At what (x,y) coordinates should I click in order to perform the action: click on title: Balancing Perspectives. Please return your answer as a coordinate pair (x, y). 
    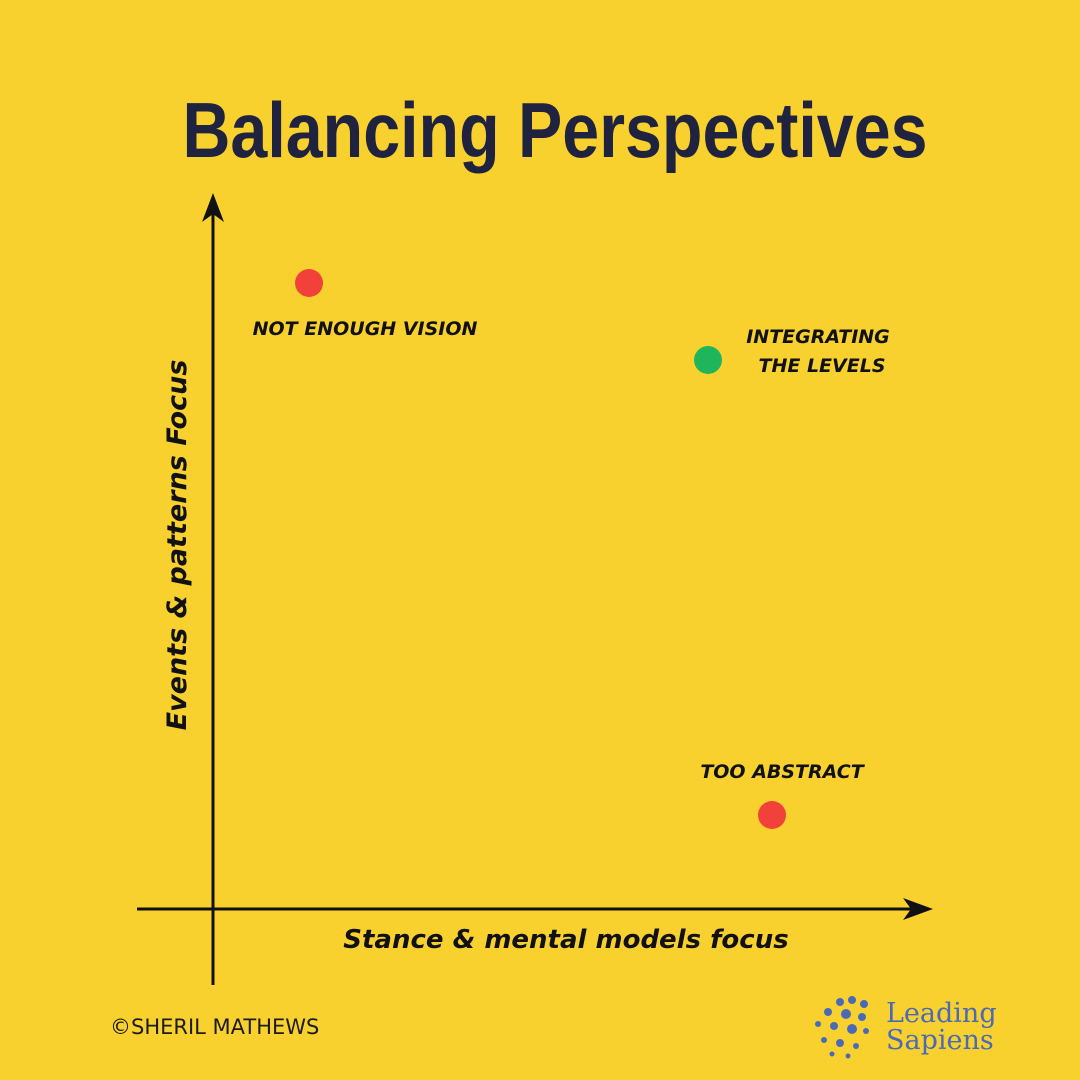
    Looking at the image, I should click on (555, 130).